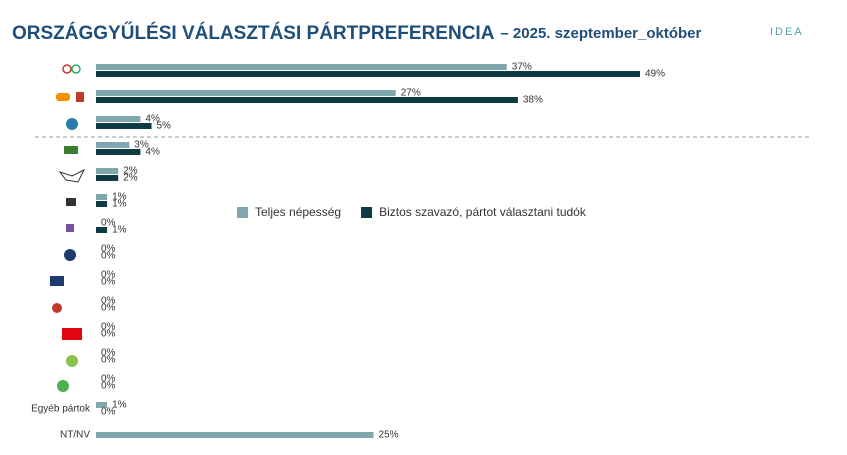  I want to click on chart-subtitle: – 2025. szeptember_október, so click(600, 33).